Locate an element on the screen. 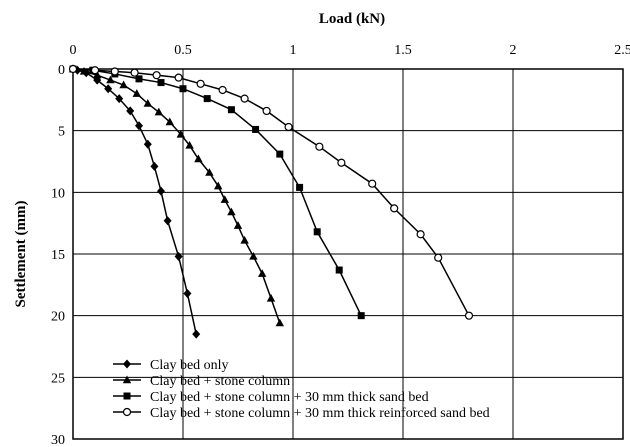 The width and height of the screenshot is (630, 447). legend-entry: Clay bed only is located at coordinates (171, 365).